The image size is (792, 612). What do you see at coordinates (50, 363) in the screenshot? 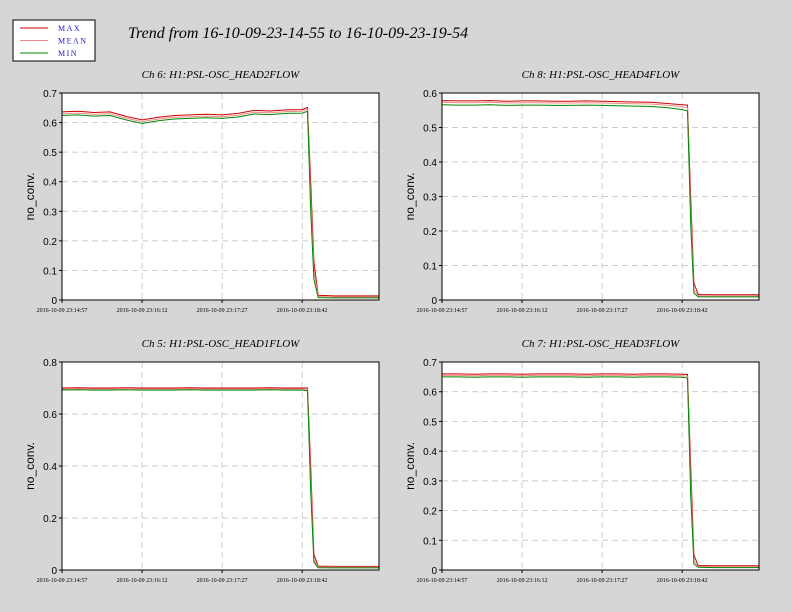
I see `y-tick-label: 0.8` at bounding box center [50, 363].